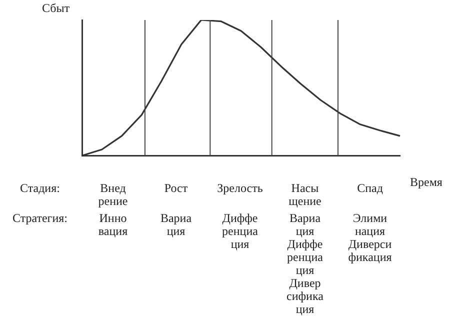  What do you see at coordinates (40, 188) in the screenshot?
I see `text: Стадия:` at bounding box center [40, 188].